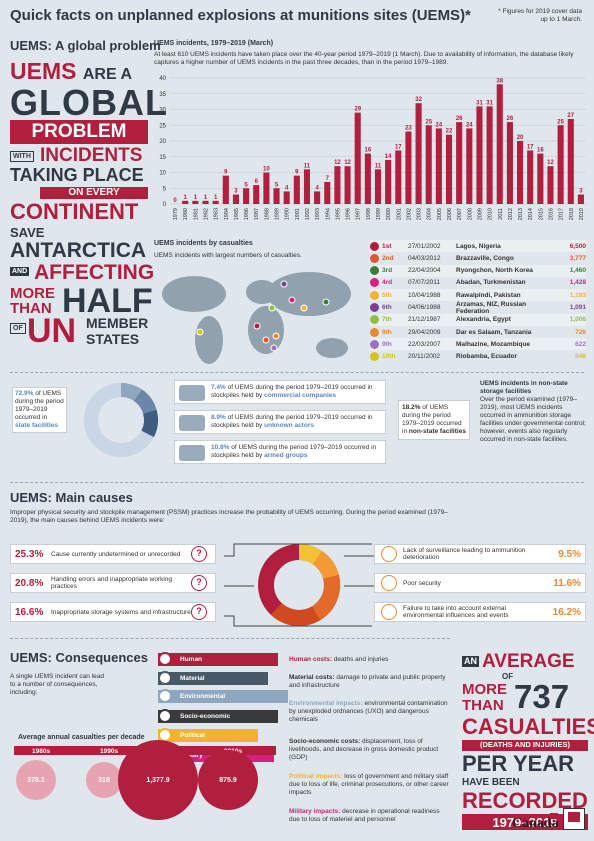  What do you see at coordinates (162, 142) in the screenshot?
I see `y-tick-label: 20` at bounding box center [162, 142].